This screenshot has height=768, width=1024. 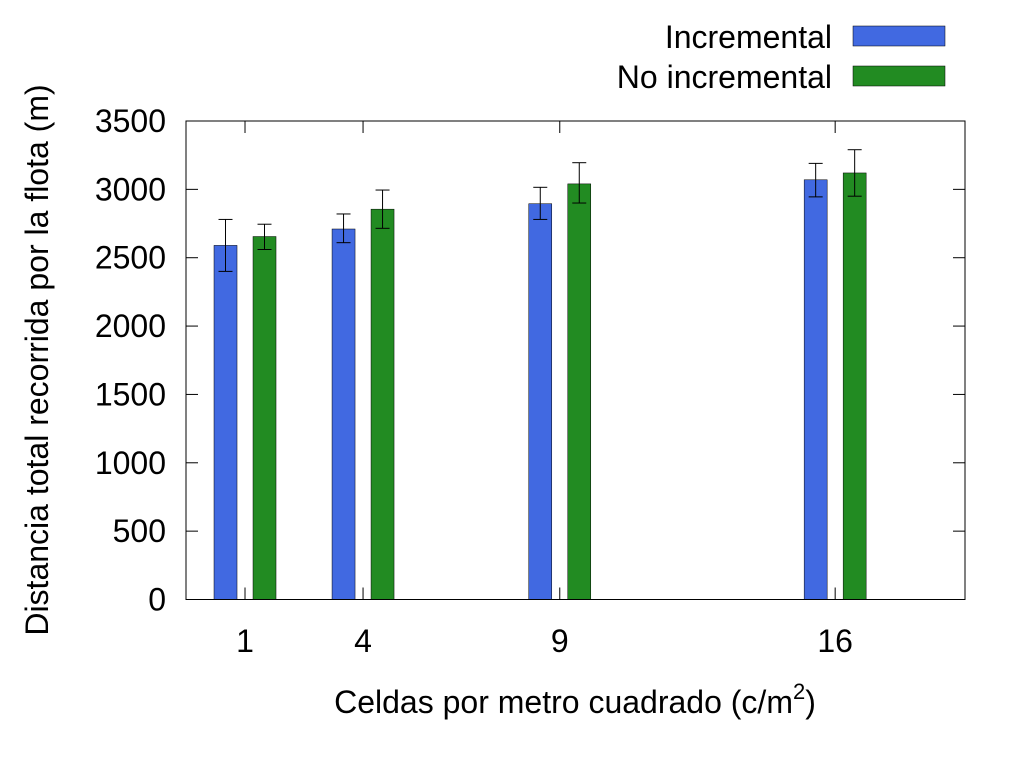 What do you see at coordinates (157, 600) in the screenshot?
I see `y-tick-label: 0` at bounding box center [157, 600].